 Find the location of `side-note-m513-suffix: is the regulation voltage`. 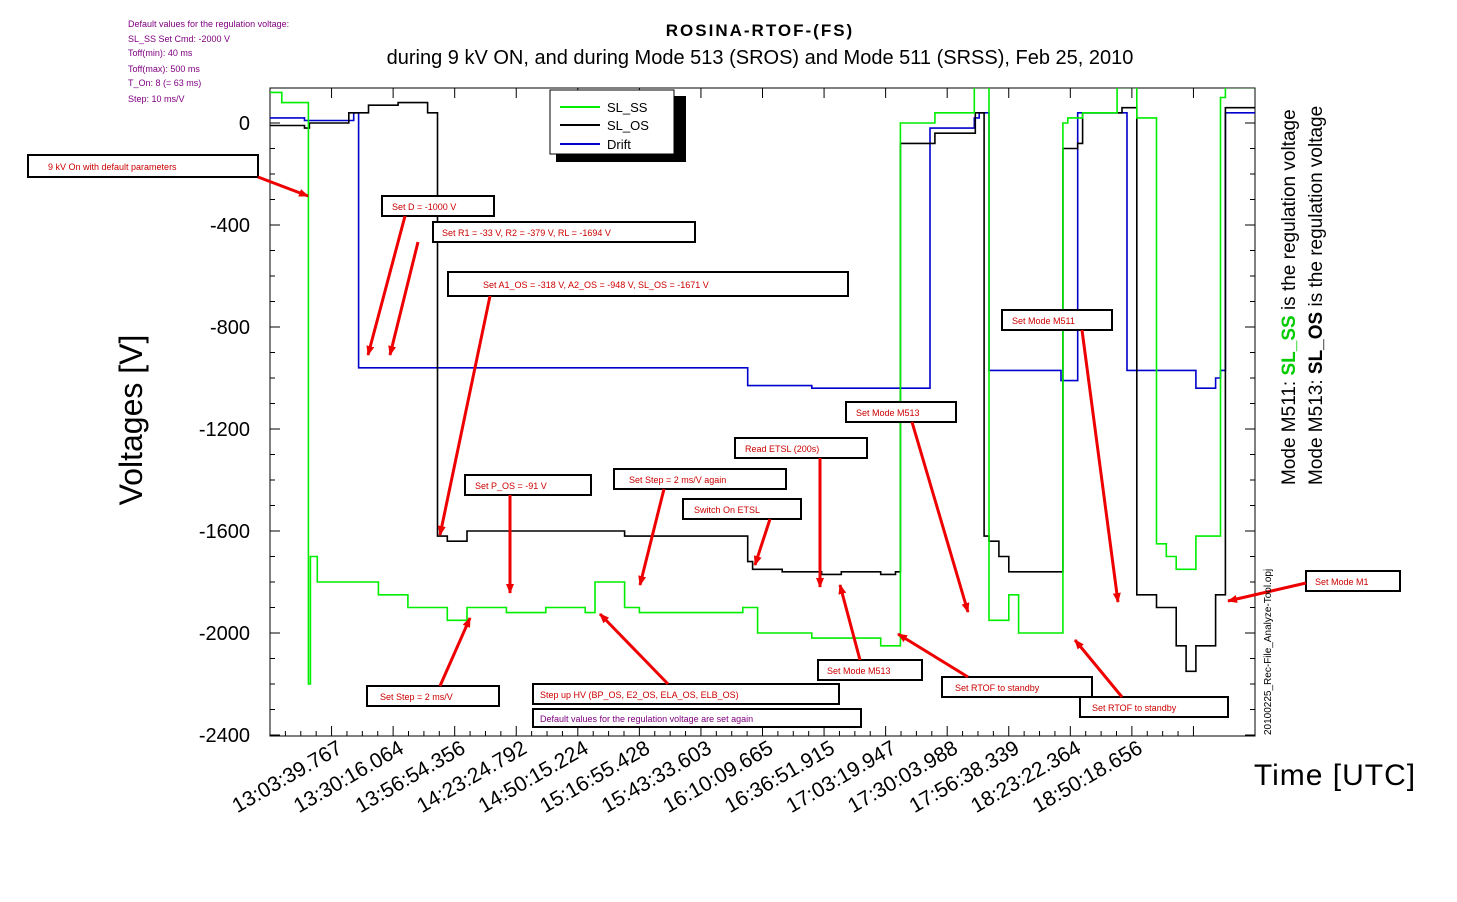

side-note-m513-suffix: is the regulation voltage is located at coordinates (1316, 209).